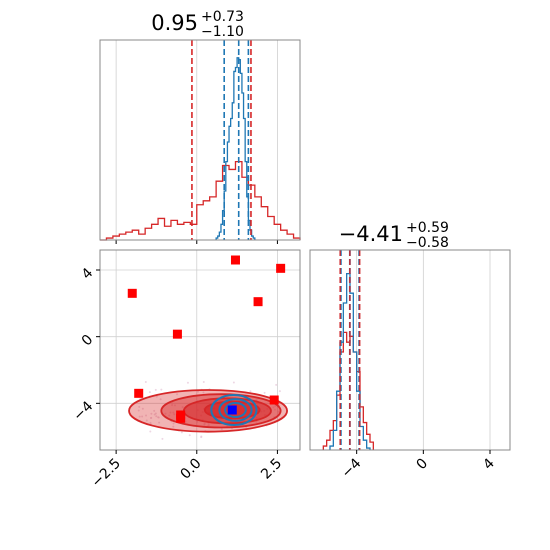  I want to click on scatter-x-tick-label-1: 0.0, so click(191, 469).